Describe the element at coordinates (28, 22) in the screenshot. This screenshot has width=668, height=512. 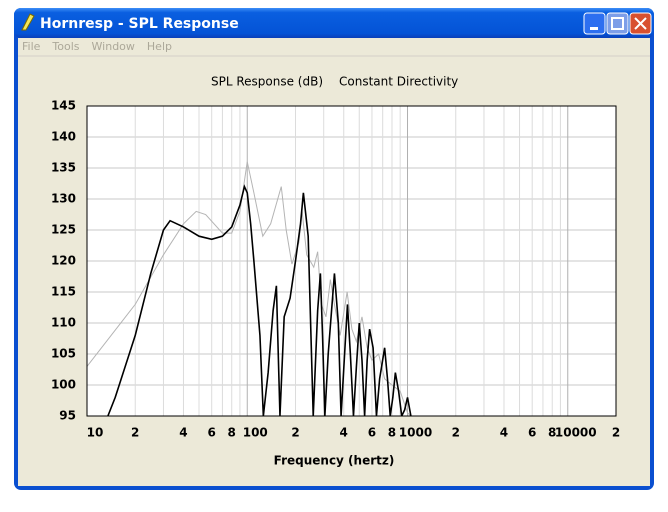
I see `app-icon` at that location.